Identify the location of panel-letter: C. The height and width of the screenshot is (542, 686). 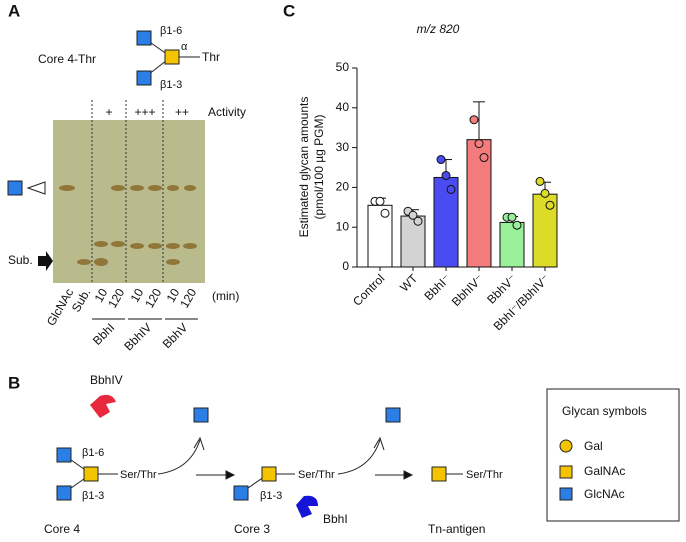
(289, 10).